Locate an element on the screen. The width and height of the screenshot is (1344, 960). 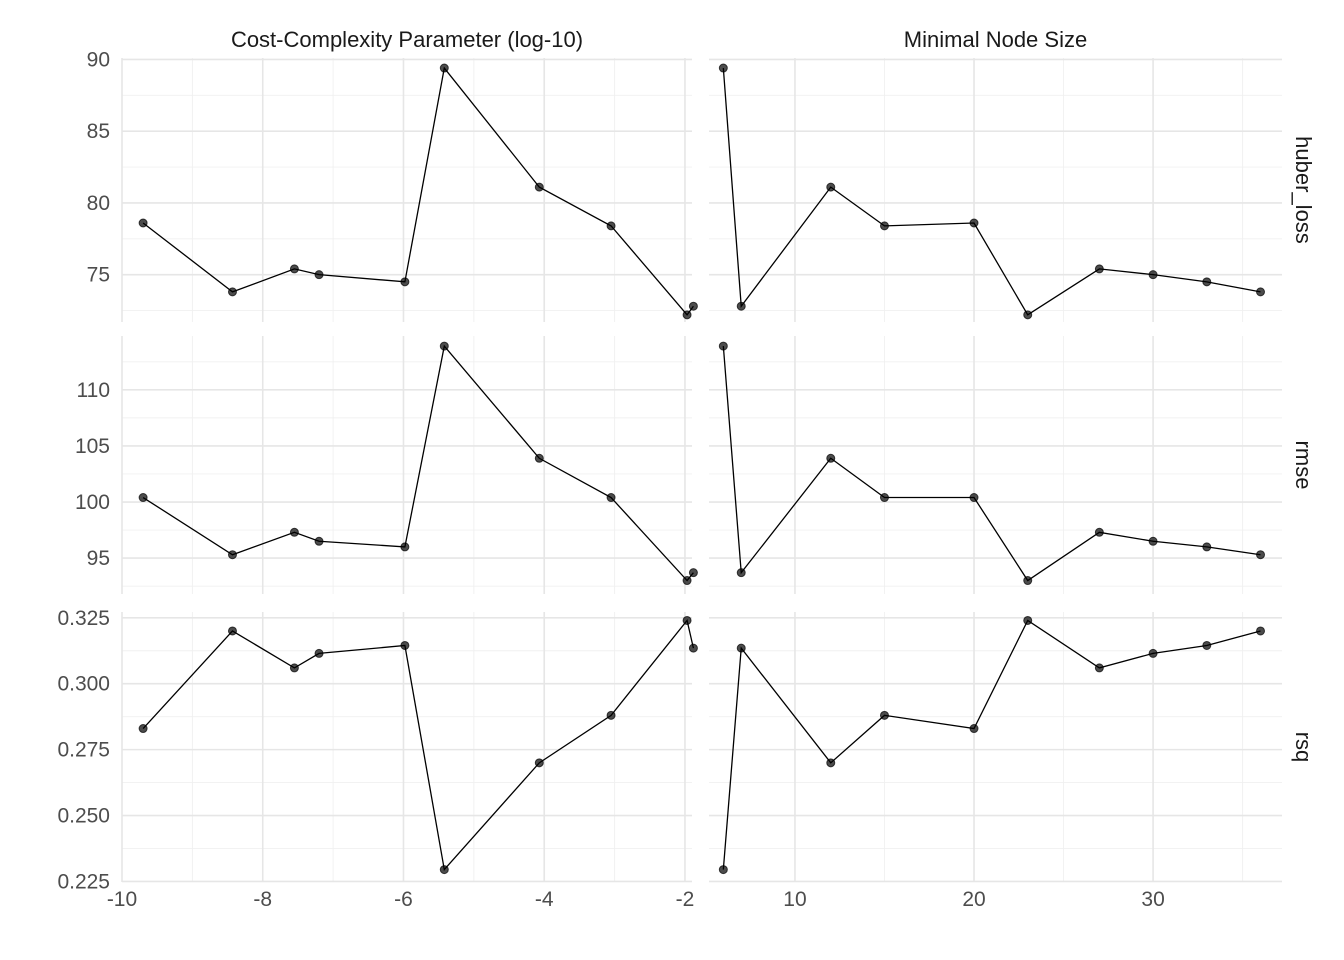
y-tick-label: 75 is located at coordinates (98, 275).